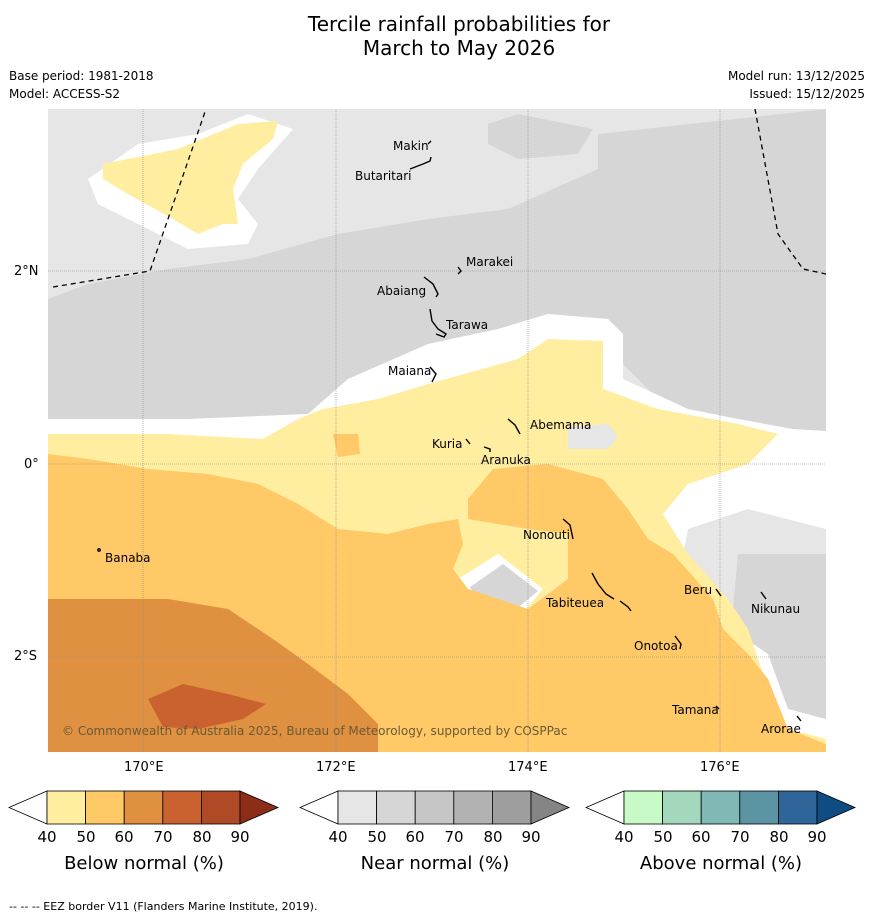  What do you see at coordinates (207, 706) in the screenshot?
I see `below-normal-70-region` at bounding box center [207, 706].